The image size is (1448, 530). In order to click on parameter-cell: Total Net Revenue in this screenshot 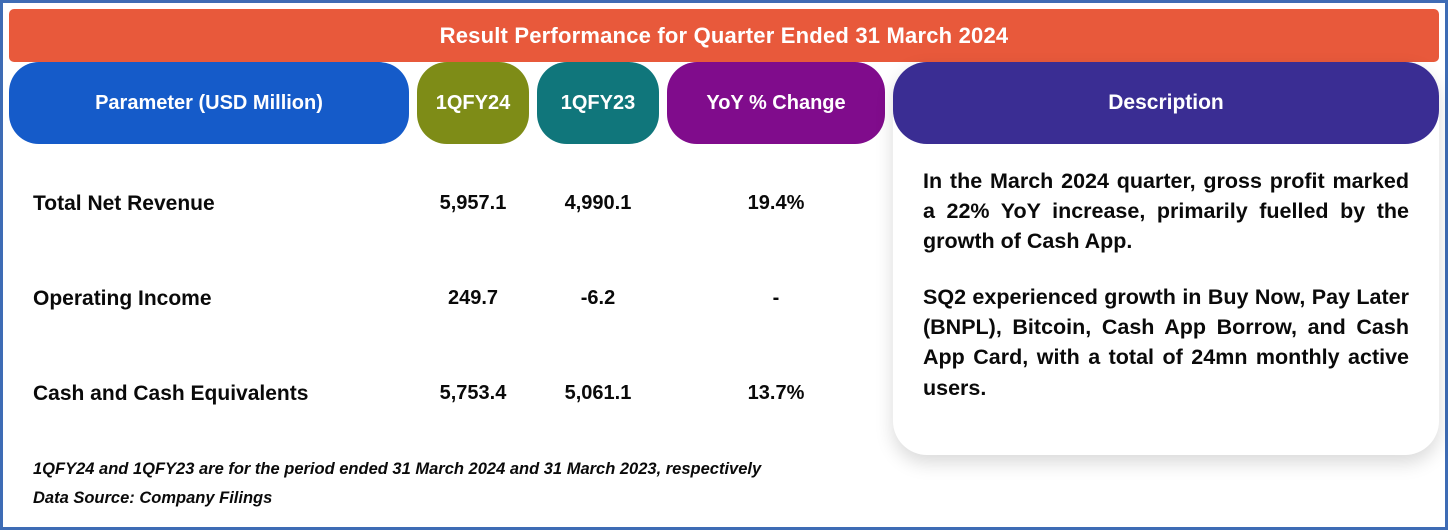, I will do `click(124, 203)`.